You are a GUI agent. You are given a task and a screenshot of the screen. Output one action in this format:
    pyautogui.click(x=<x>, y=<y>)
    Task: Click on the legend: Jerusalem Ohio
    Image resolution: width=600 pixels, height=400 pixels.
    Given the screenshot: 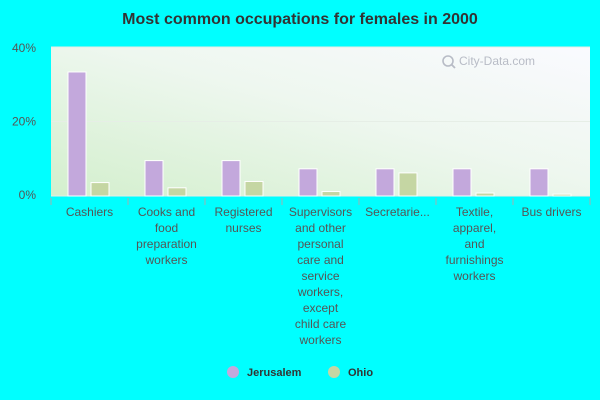 What is the action you would take?
    pyautogui.click(x=300, y=372)
    